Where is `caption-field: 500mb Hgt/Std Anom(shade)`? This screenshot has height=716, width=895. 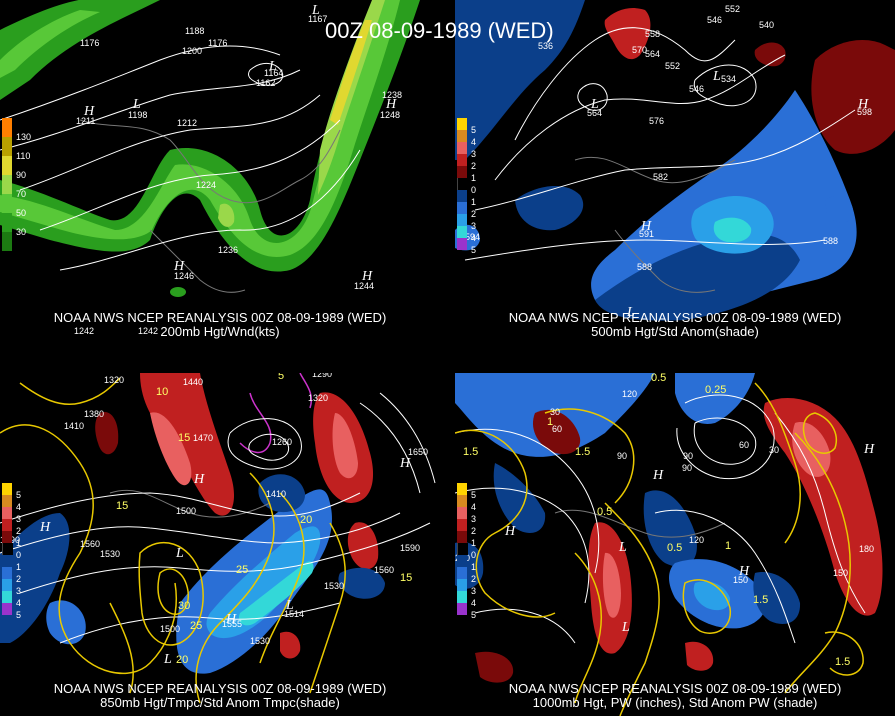 caption-field: 500mb Hgt/Std Anom(shade) is located at coordinates (675, 331).